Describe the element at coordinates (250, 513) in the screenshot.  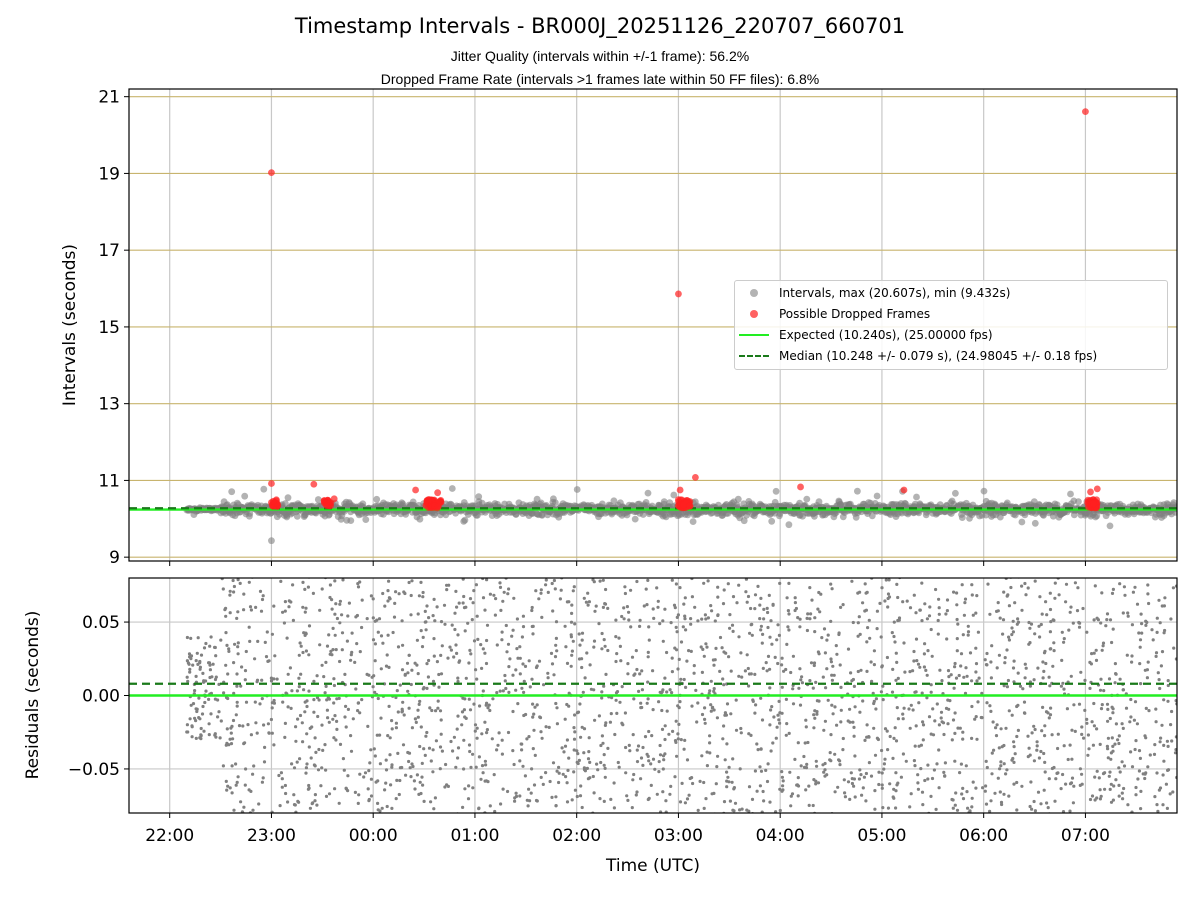
I see `interval-point` at that location.